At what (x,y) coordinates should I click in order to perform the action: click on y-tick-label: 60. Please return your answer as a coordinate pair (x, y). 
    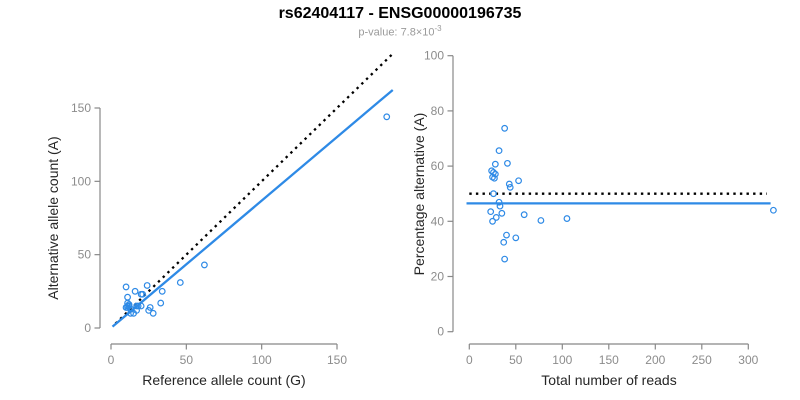
    Looking at the image, I should click on (438, 166).